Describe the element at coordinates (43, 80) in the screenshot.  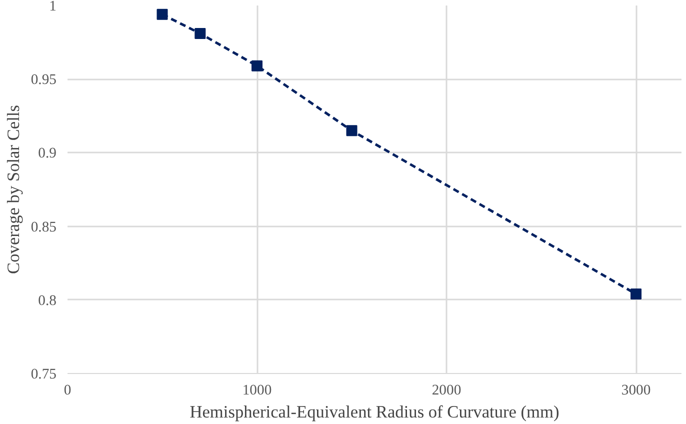
I see `y-tick-label: 0.95` at that location.